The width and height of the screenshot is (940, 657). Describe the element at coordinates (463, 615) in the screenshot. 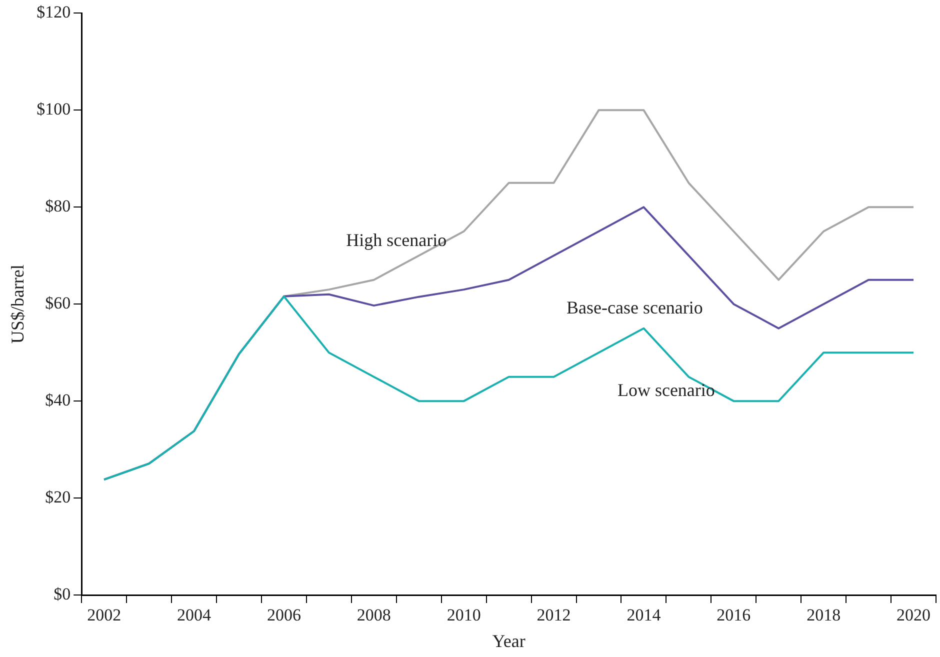

I see `x-tick-label: 2010` at that location.